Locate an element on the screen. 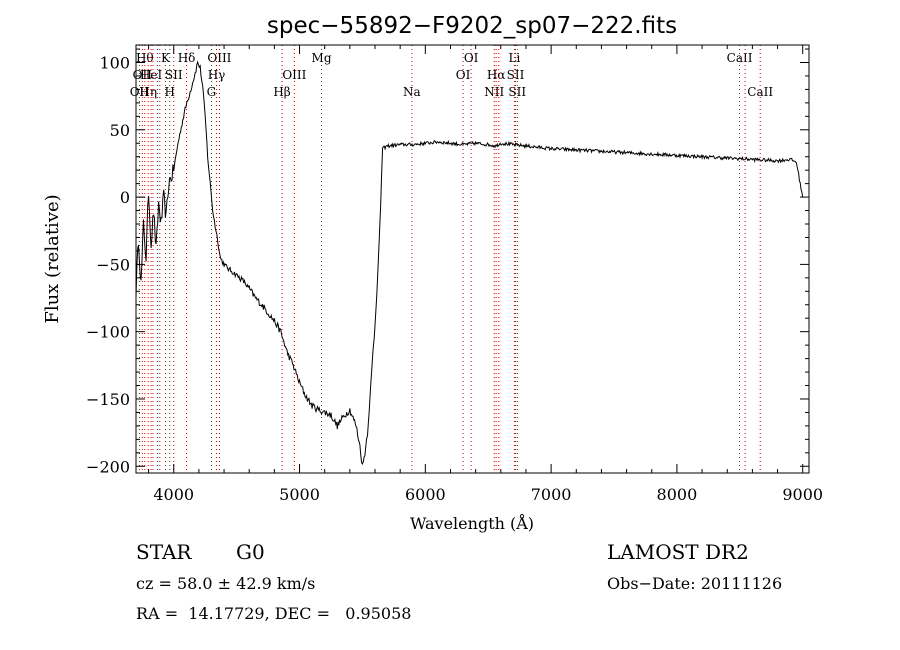 The width and height of the screenshot is (900, 650). x-tick-label: 8000 is located at coordinates (677, 494).